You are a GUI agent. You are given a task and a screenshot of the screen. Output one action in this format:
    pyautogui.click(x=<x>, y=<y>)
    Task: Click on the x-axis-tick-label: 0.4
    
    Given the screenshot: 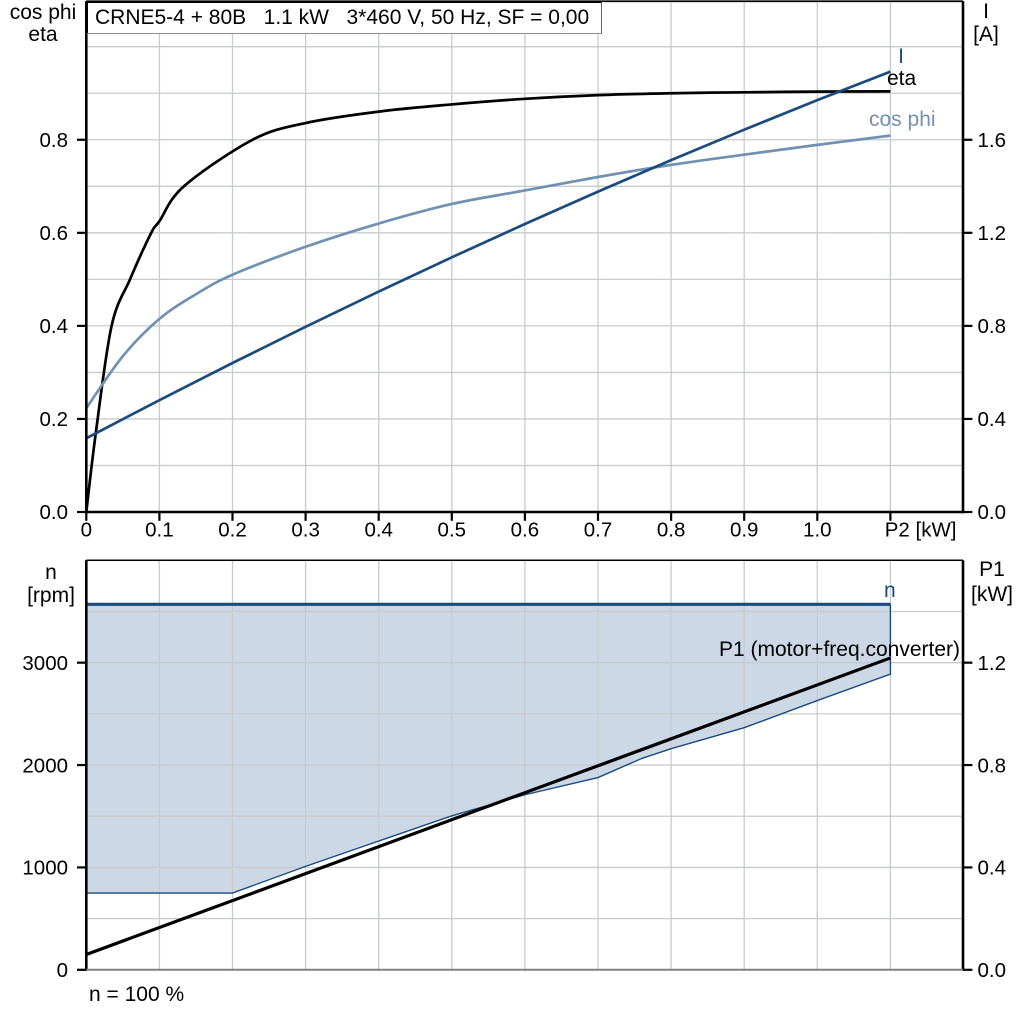 What is the action you would take?
    pyautogui.click(x=378, y=530)
    